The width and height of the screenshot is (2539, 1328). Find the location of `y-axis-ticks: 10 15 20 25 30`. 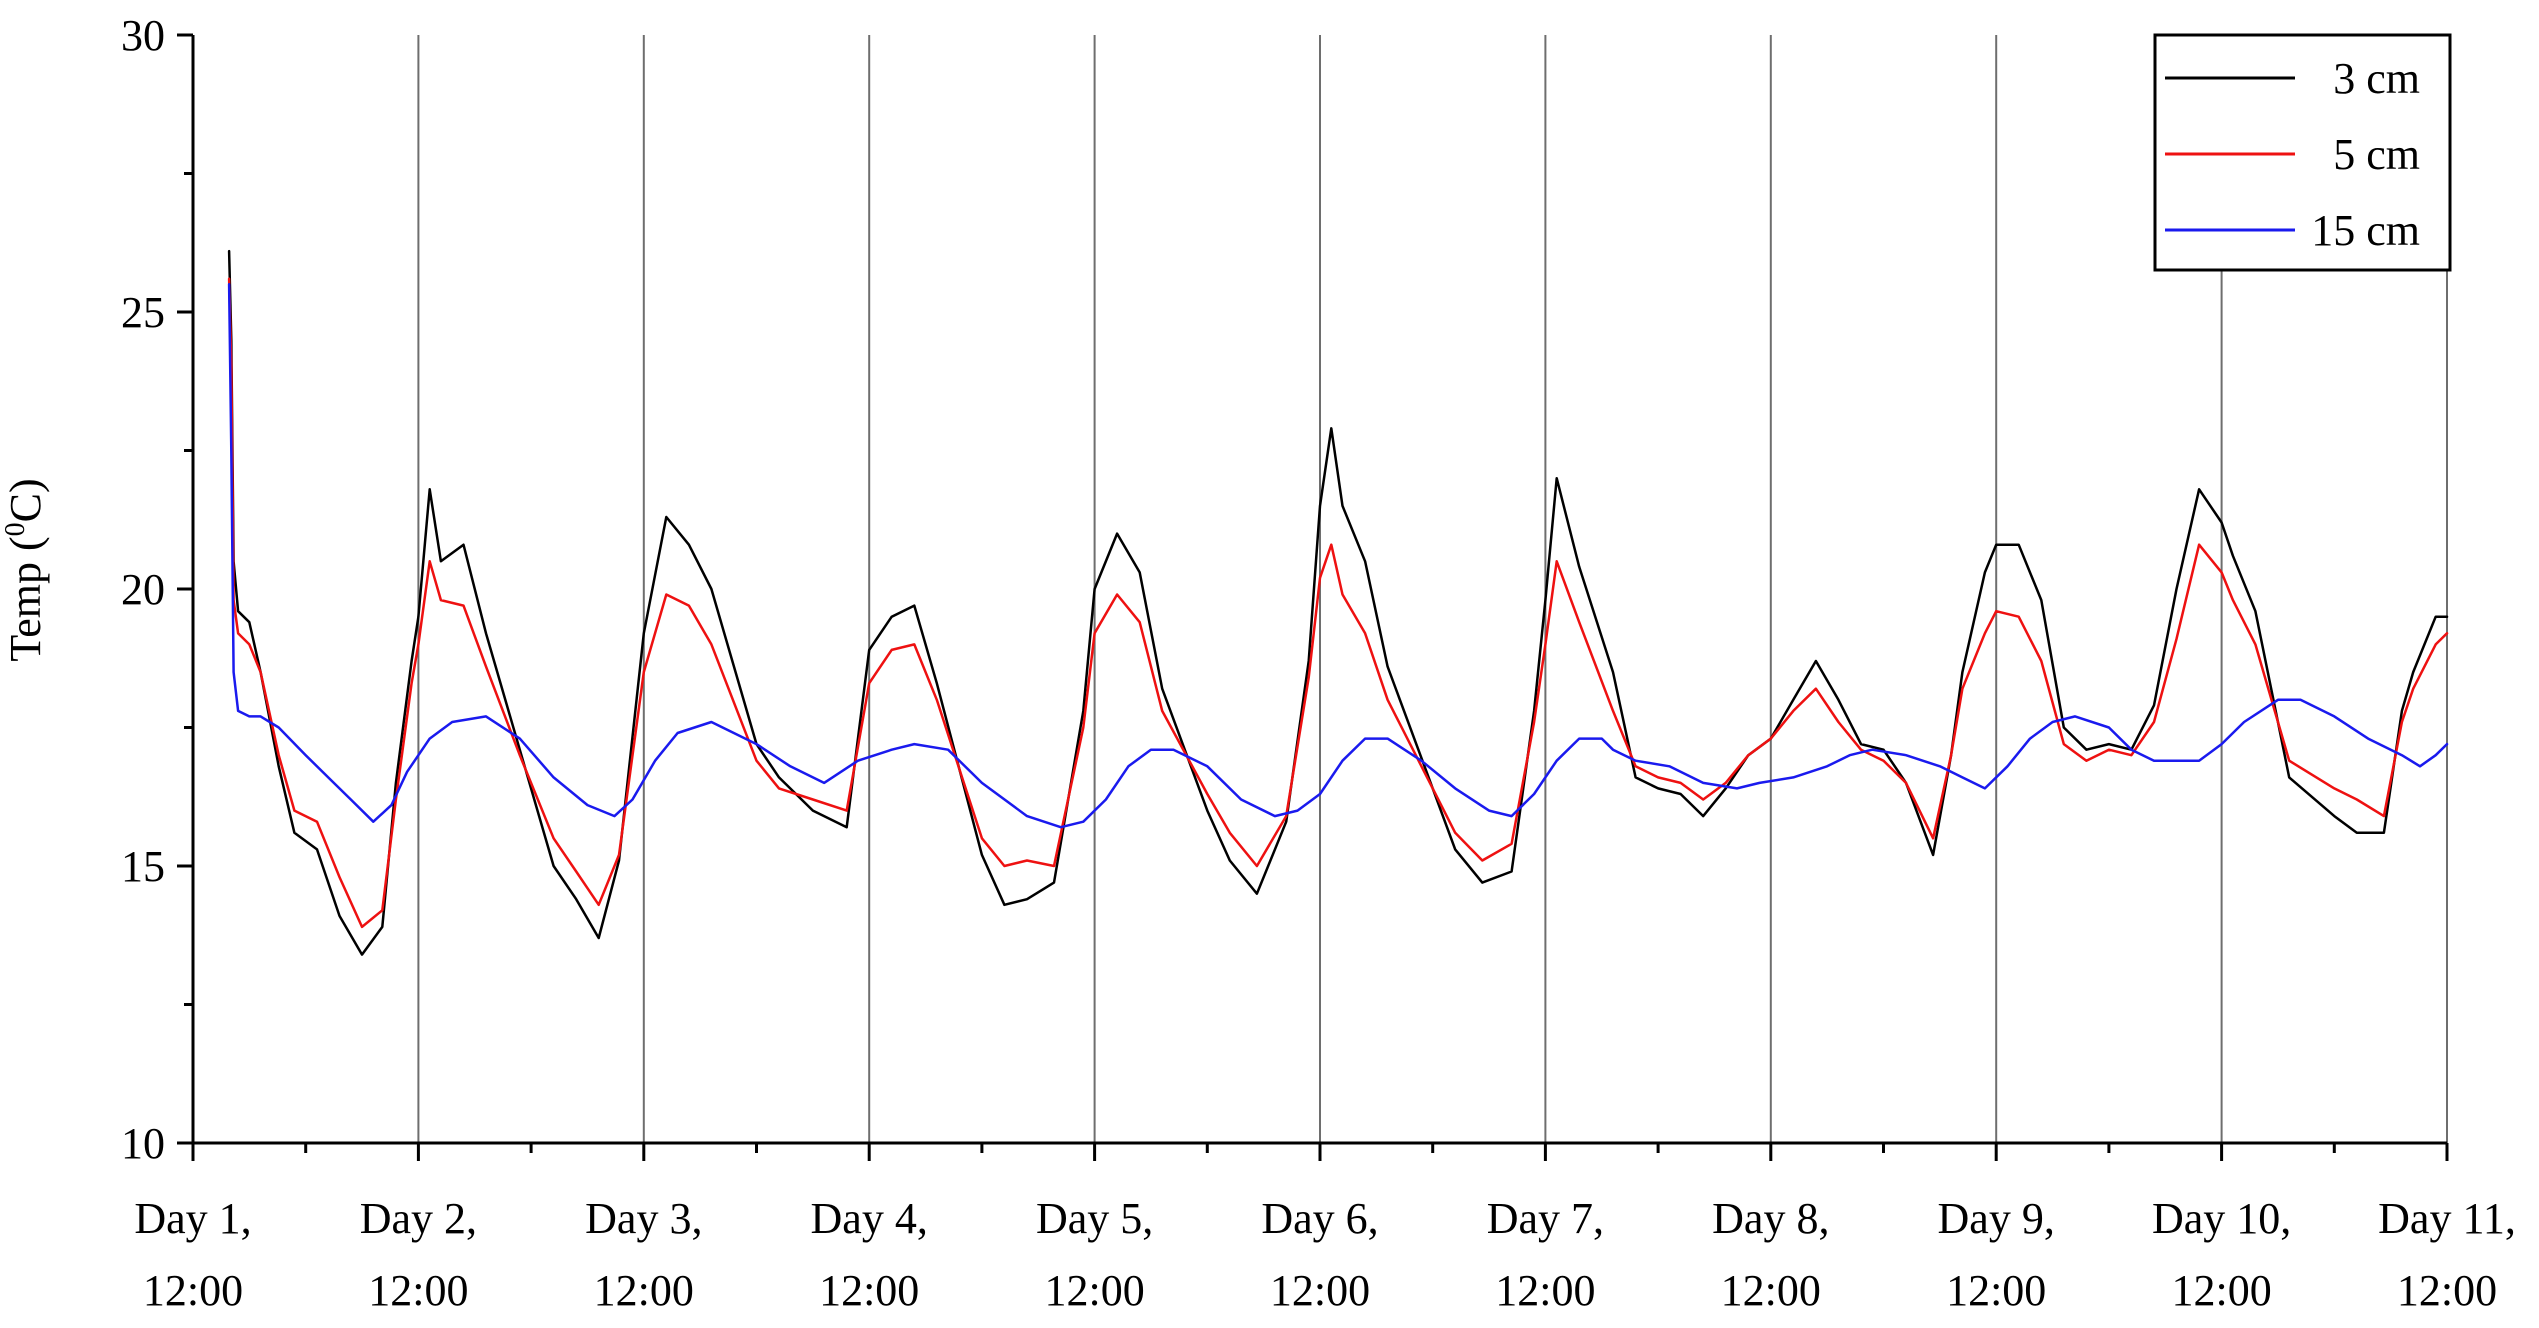

y-axis-ticks: 10 15 20 25 30 is located at coordinates (157, 589).